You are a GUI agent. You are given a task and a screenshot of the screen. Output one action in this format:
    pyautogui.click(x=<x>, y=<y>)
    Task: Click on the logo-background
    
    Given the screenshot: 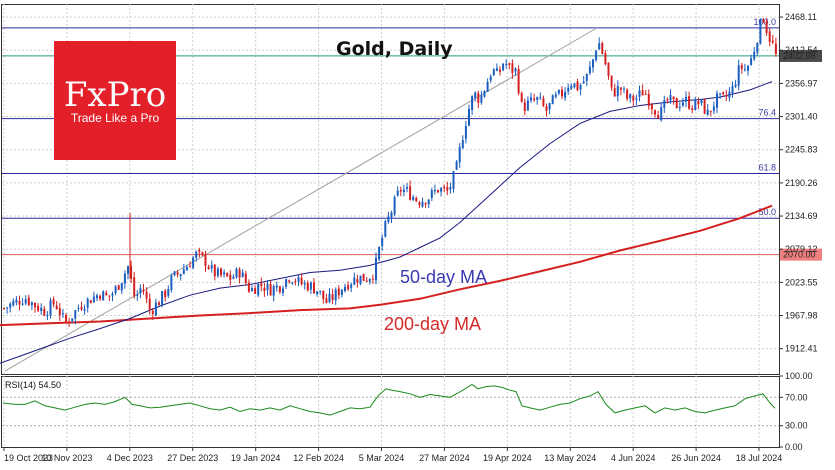 What is the action you would take?
    pyautogui.click(x=115, y=100)
    